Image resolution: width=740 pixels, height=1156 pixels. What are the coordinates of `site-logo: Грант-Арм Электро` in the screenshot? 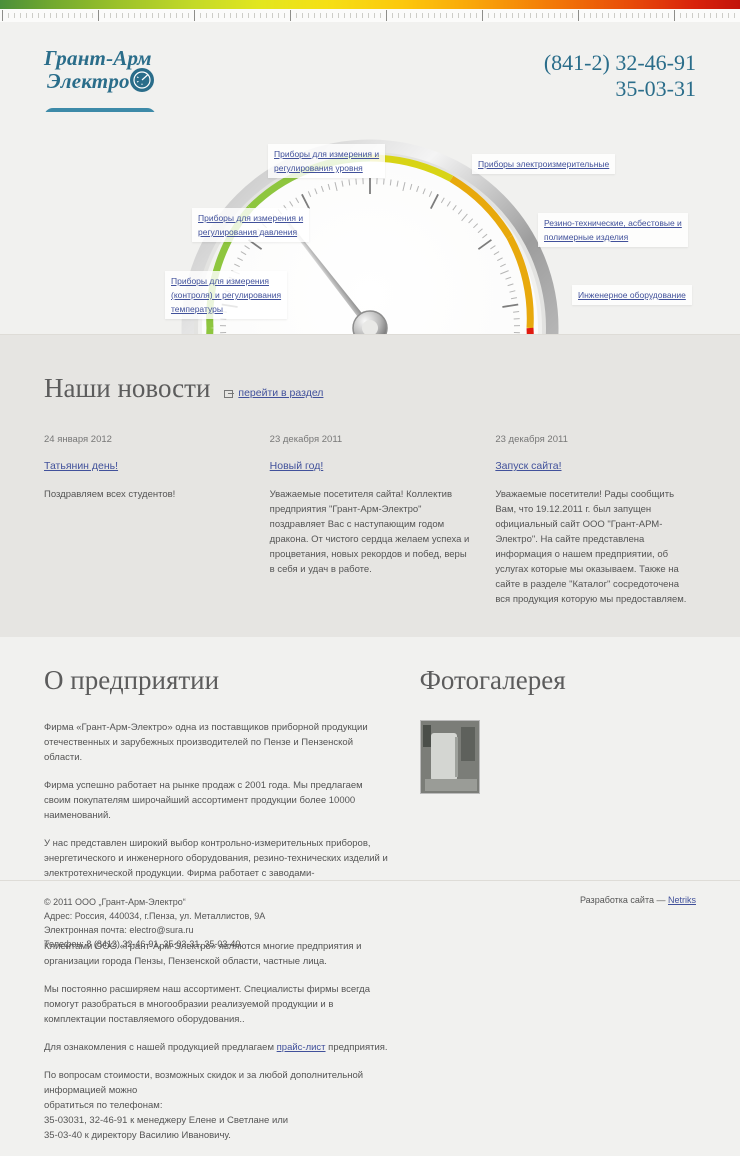 It's located at (98, 70).